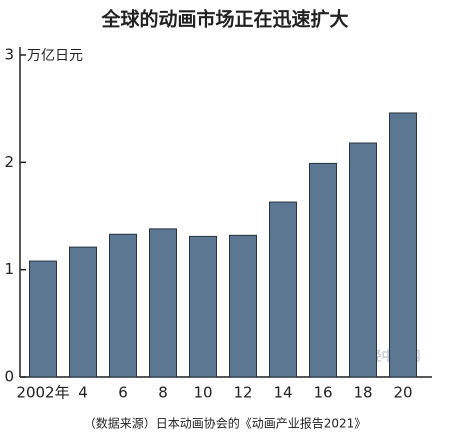  What do you see at coordinates (242, 393) in the screenshot?
I see `x-tick-label: 12` at bounding box center [242, 393].